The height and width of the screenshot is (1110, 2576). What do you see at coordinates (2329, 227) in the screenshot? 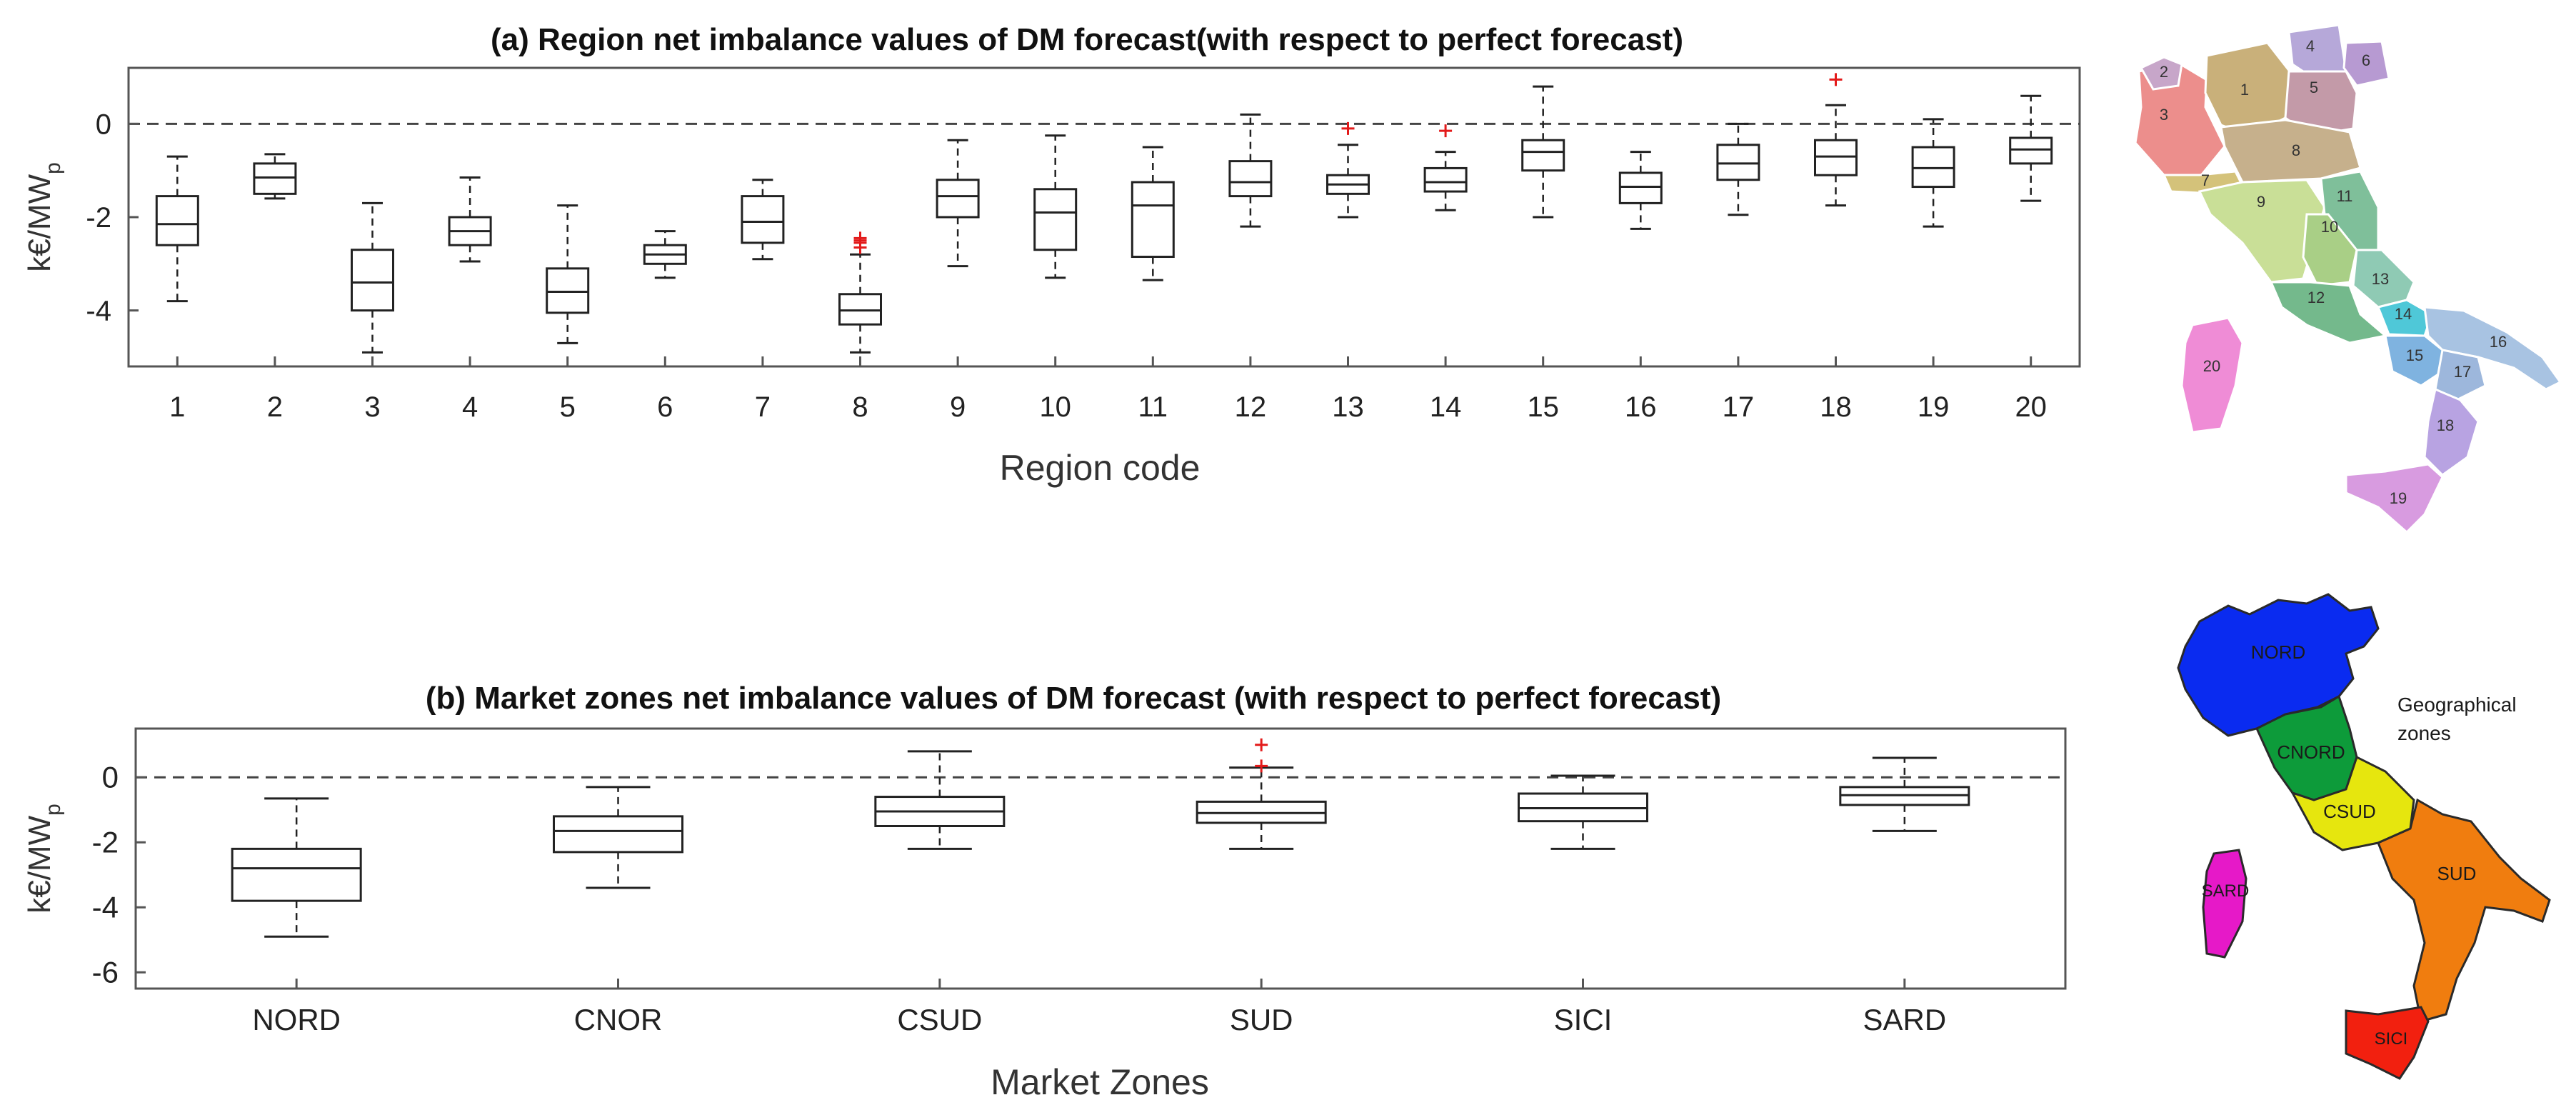
I see `map-region-number-10: 10` at bounding box center [2329, 227].